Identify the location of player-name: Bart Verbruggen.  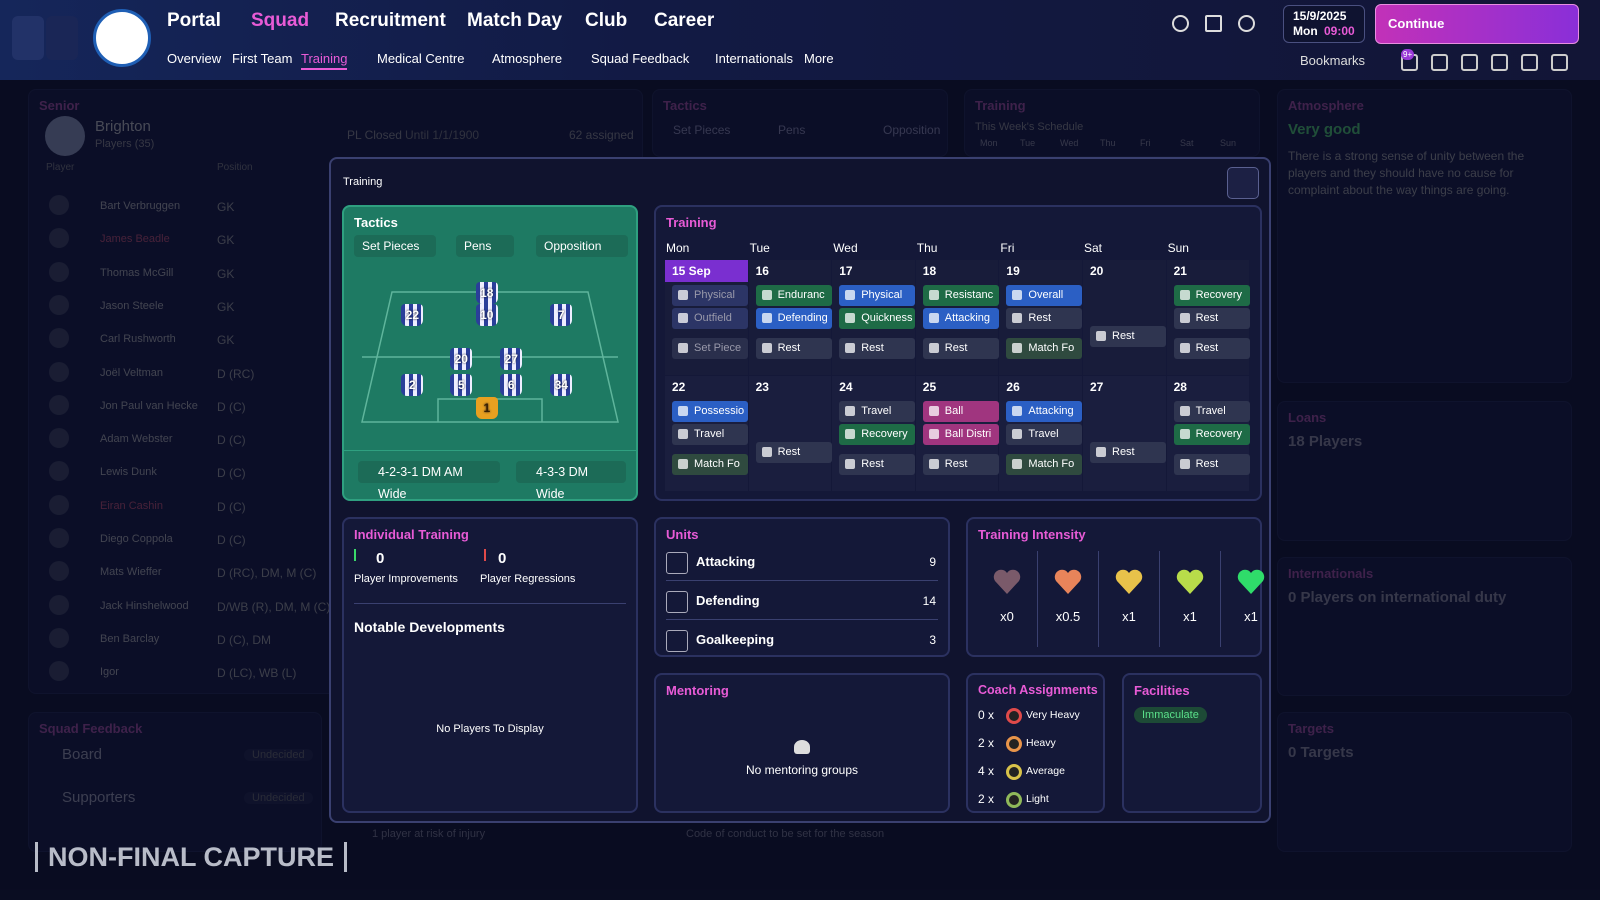
(140, 206).